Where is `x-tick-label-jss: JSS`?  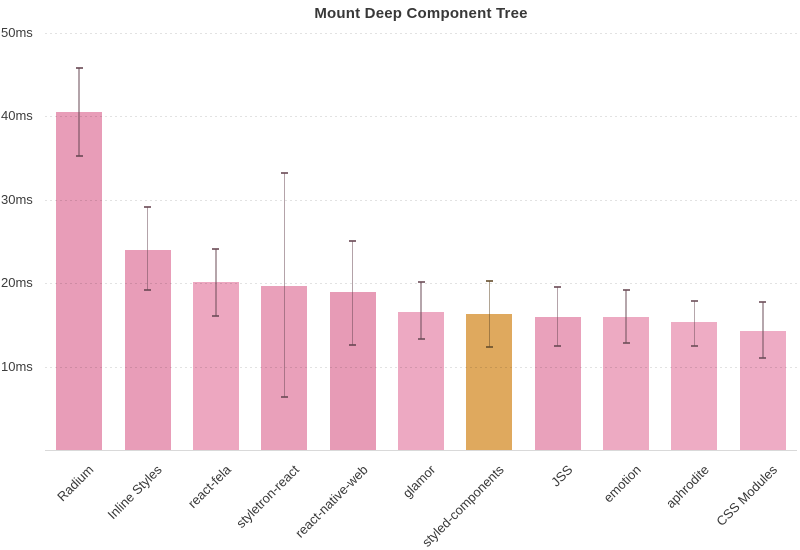 x-tick-label-jss: JSS is located at coordinates (561, 476).